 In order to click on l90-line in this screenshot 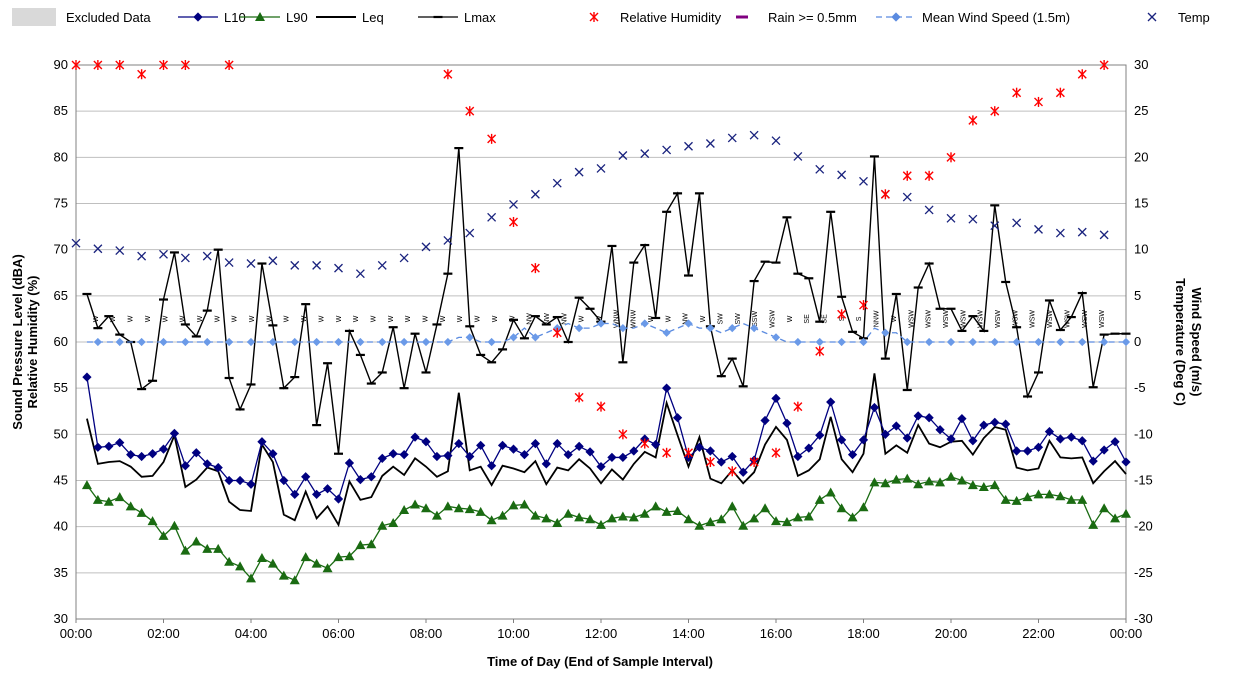, I will do `click(606, 529)`.